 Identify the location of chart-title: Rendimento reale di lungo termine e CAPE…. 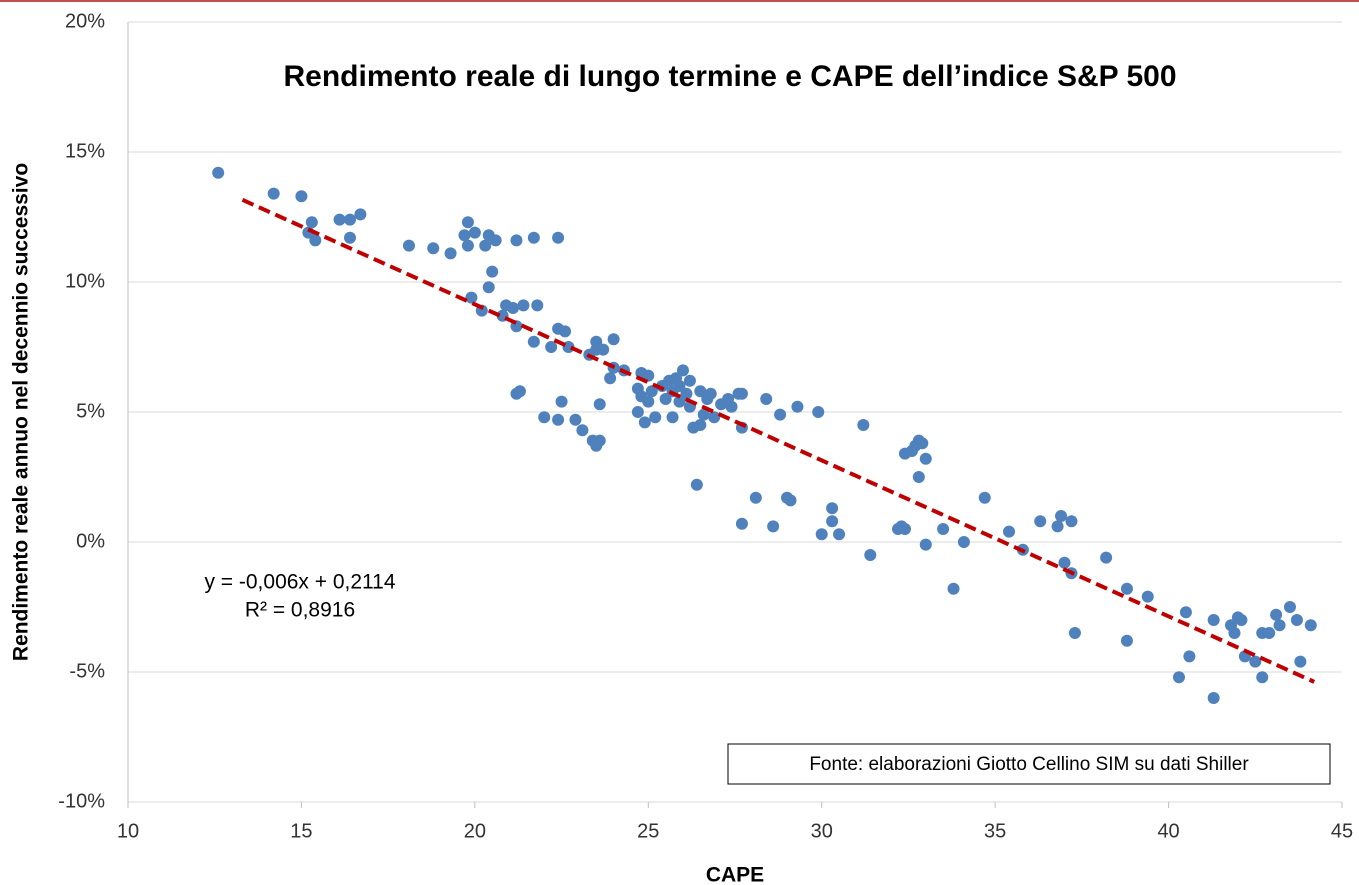
(729, 76).